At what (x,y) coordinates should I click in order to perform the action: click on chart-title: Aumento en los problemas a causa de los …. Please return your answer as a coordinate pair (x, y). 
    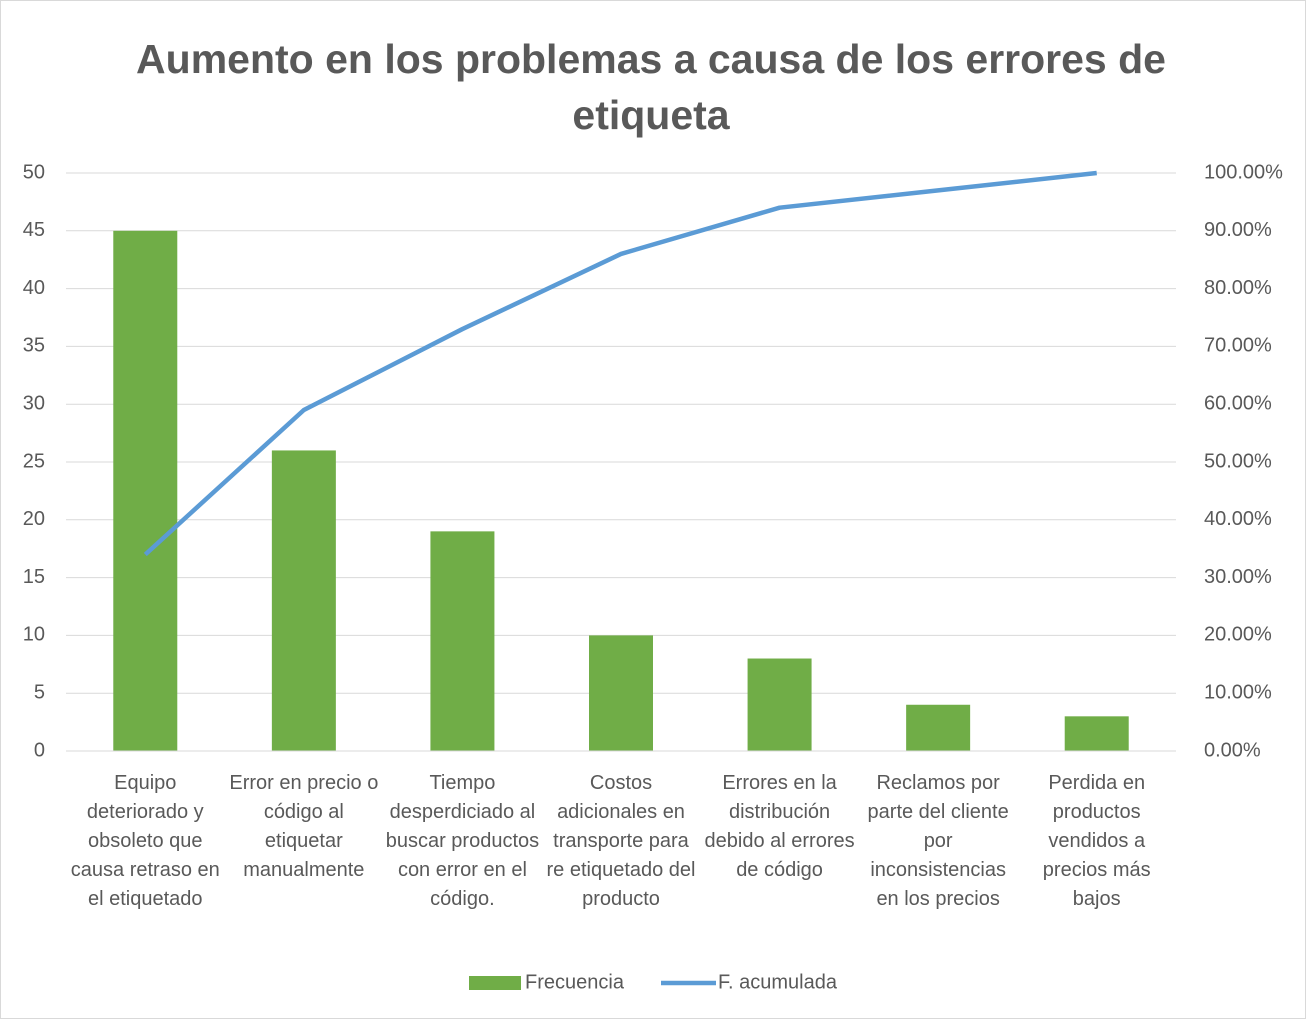
    Looking at the image, I should click on (651, 87).